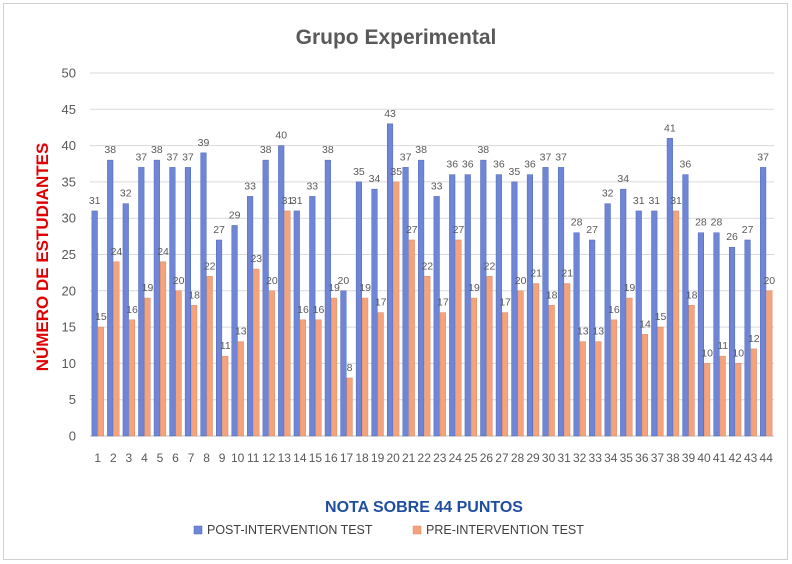  Describe the element at coordinates (412, 230) in the screenshot. I see `data-label-pre: 27` at that location.